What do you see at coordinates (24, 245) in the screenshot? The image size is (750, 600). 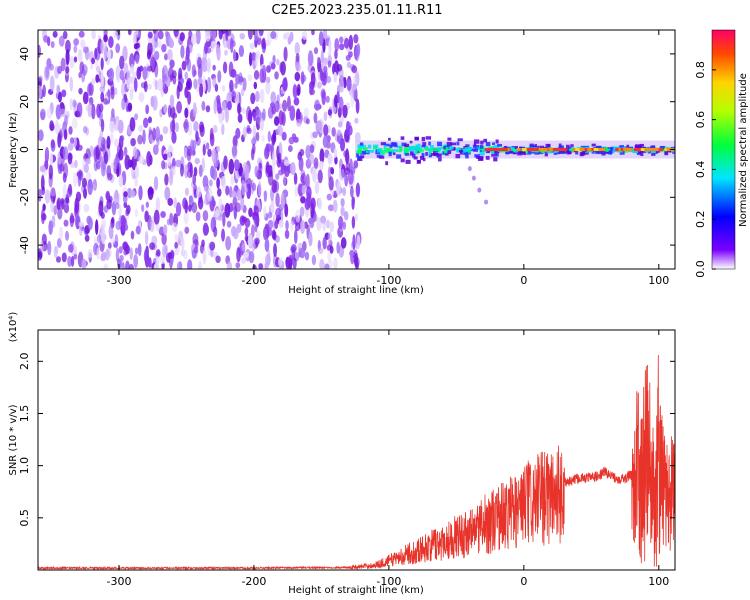 I see `waterfall-y-tick-label: -40` at bounding box center [24, 245].